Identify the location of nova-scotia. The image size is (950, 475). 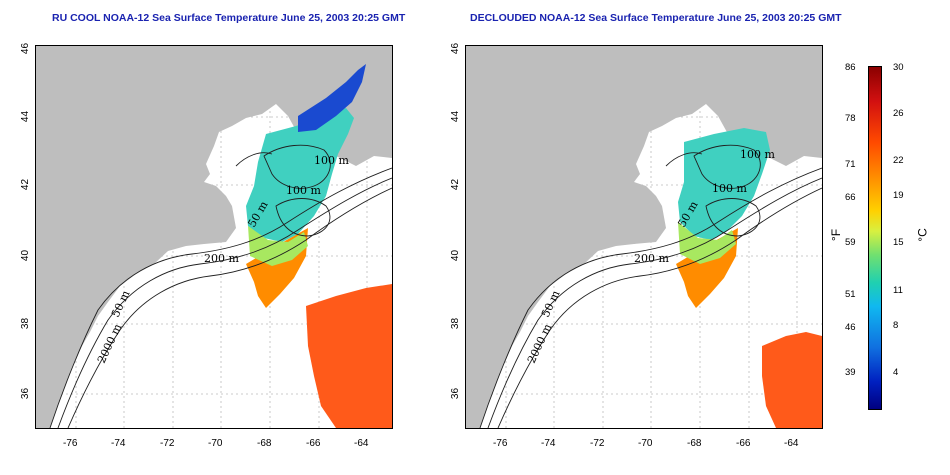
(775, 102).